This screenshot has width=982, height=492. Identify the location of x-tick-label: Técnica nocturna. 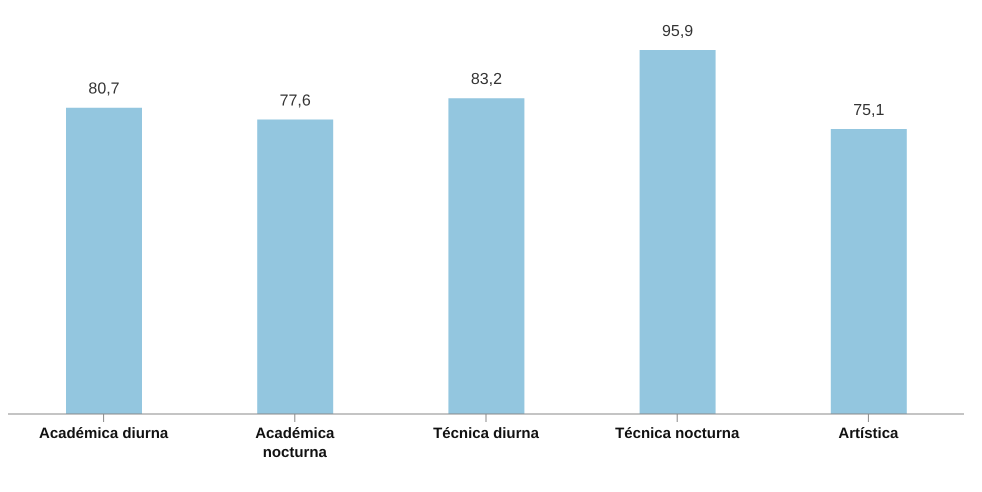
(677, 433).